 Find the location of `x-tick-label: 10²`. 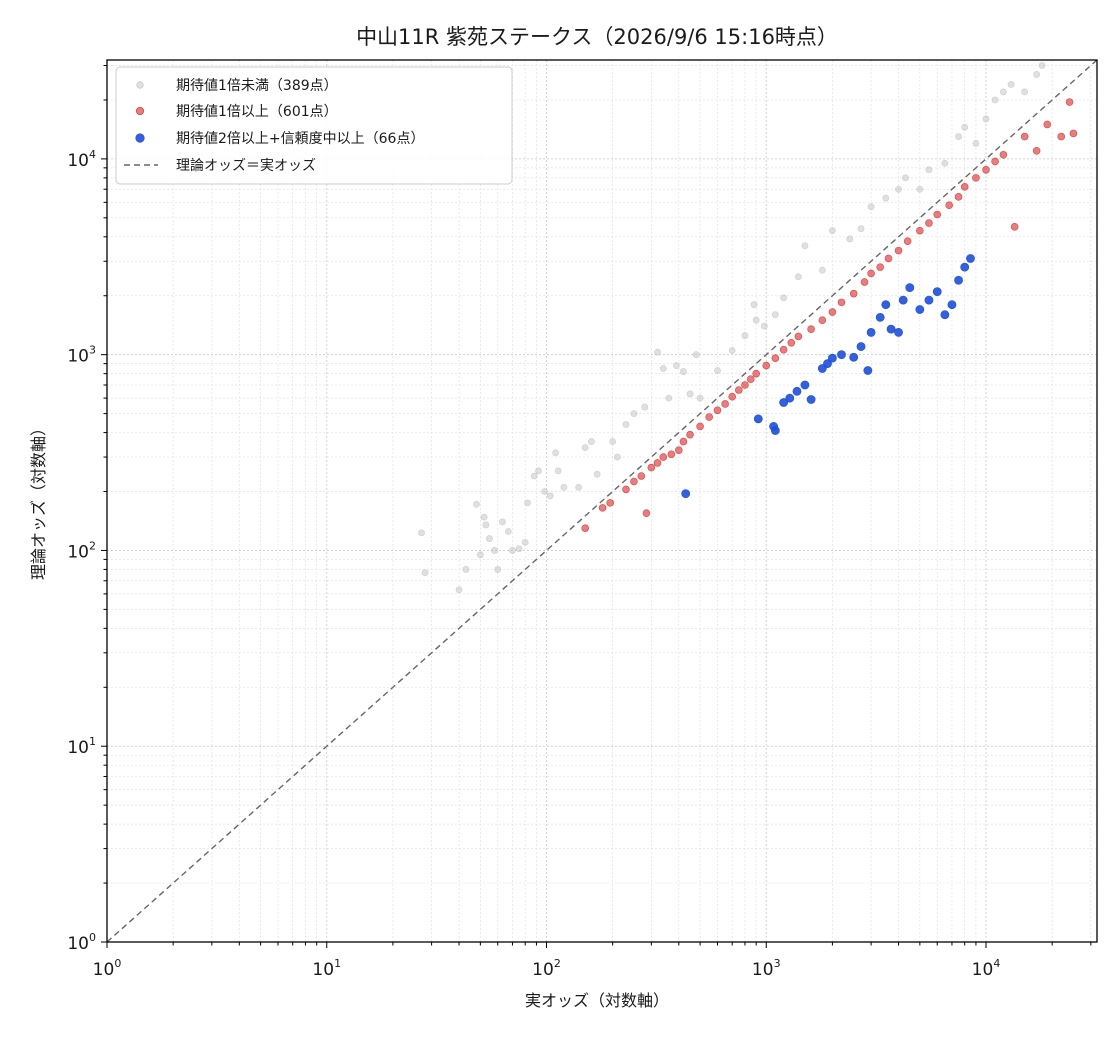

x-tick-label: 10² is located at coordinates (546, 968).